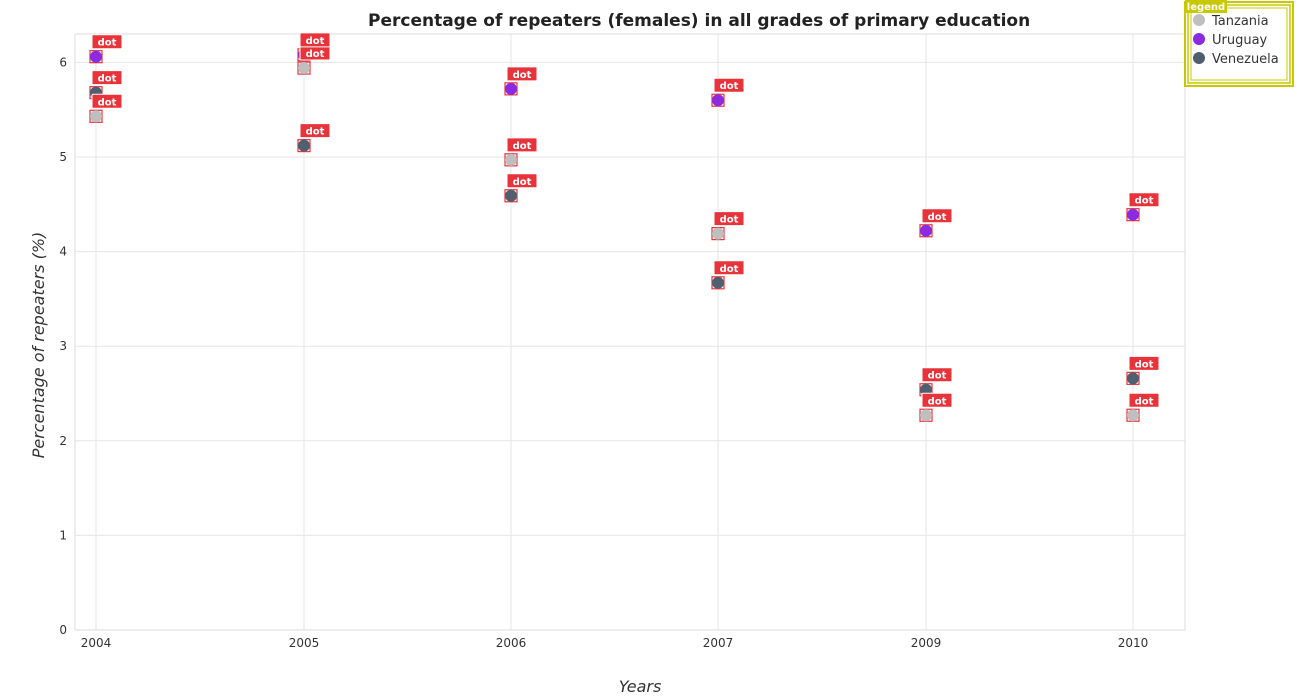 The image size is (1297, 700). What do you see at coordinates (1133, 643) in the screenshot?
I see `x-tick-label: 2010` at bounding box center [1133, 643].